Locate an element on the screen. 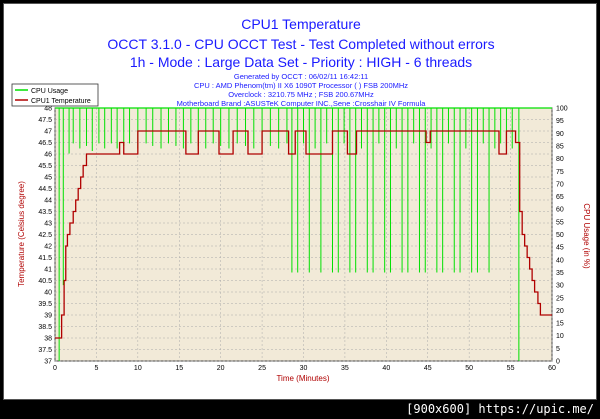 Image resolution: width=600 pixels, height=419 pixels. y-left-tick-label: 43 is located at coordinates (48, 224).